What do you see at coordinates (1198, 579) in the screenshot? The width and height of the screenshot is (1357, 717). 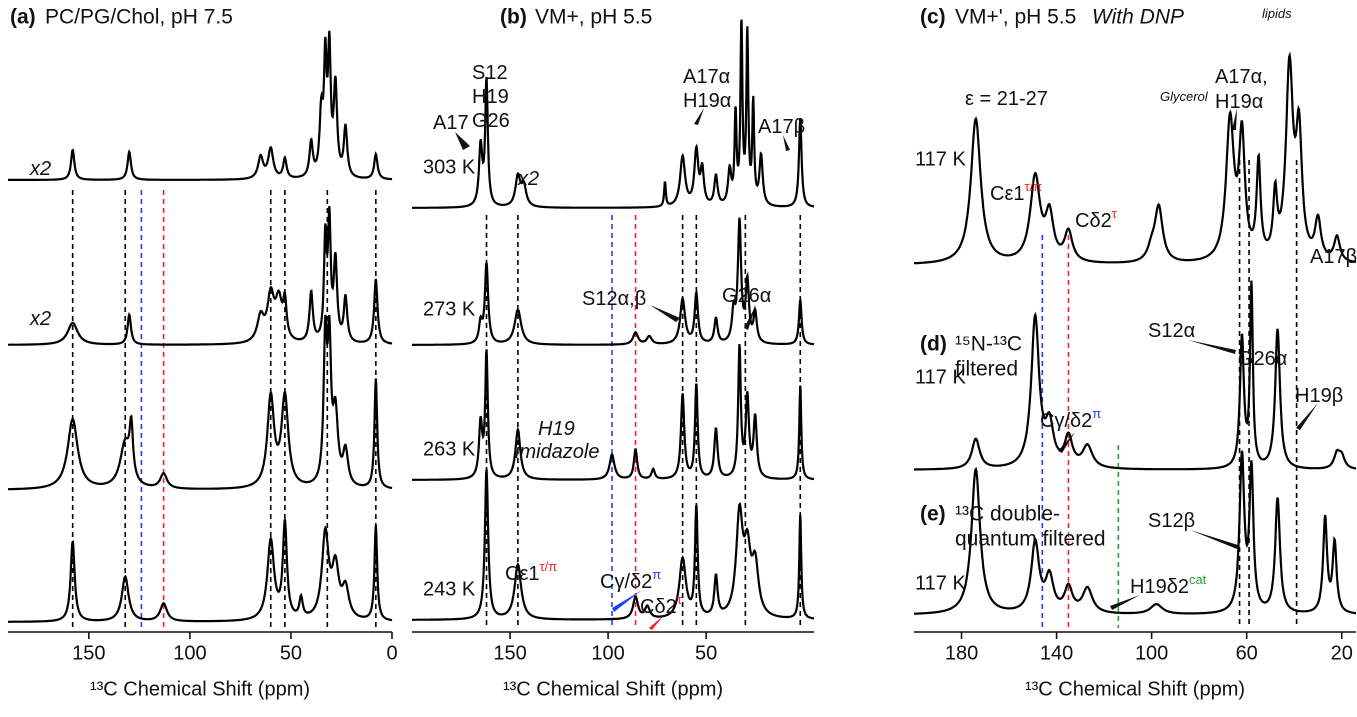 I see `annotation-sup: cat` at bounding box center [1198, 579].